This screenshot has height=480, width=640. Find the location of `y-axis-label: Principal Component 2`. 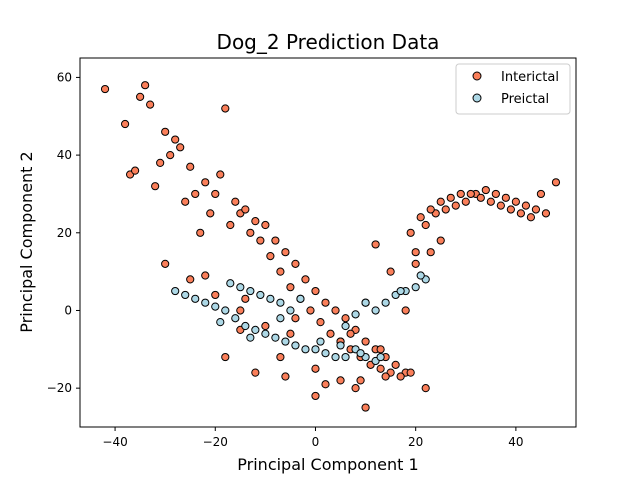

y-axis-label: Principal Component 2 is located at coordinates (26, 241).